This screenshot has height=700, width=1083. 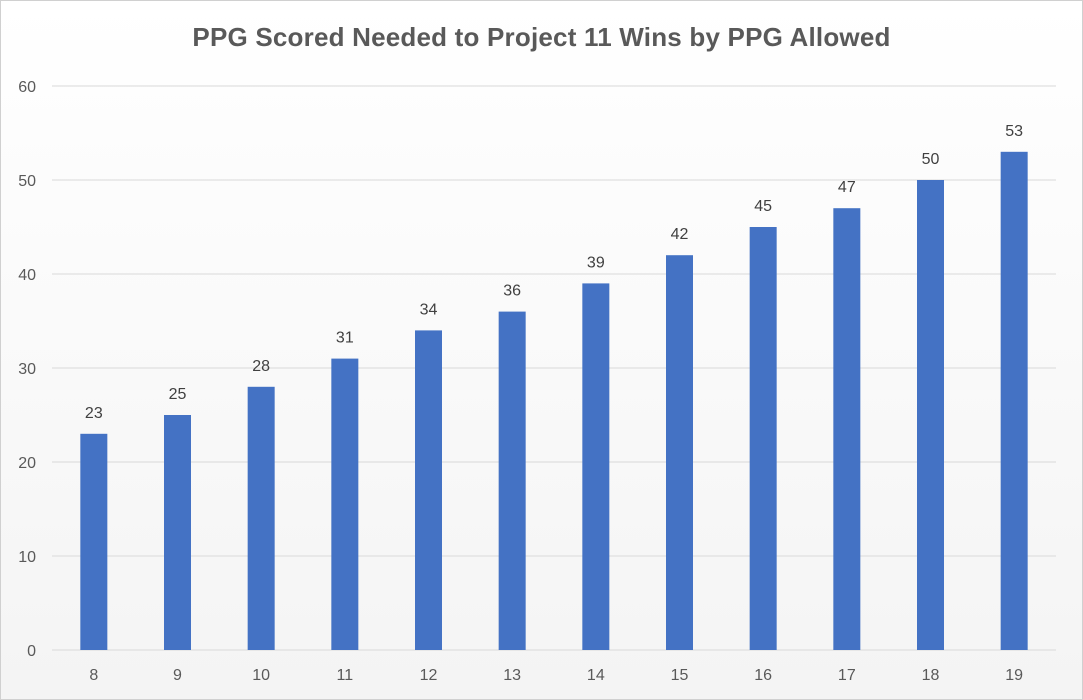 I want to click on x-tick-label: 18, so click(x=931, y=675).